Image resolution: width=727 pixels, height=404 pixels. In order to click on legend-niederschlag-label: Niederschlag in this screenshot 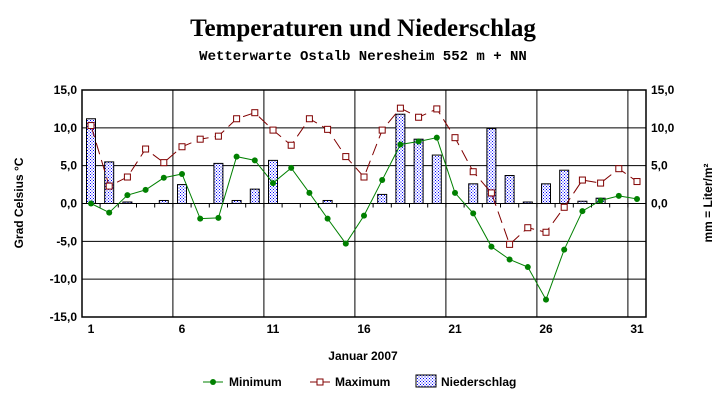, I will do `click(478, 382)`.